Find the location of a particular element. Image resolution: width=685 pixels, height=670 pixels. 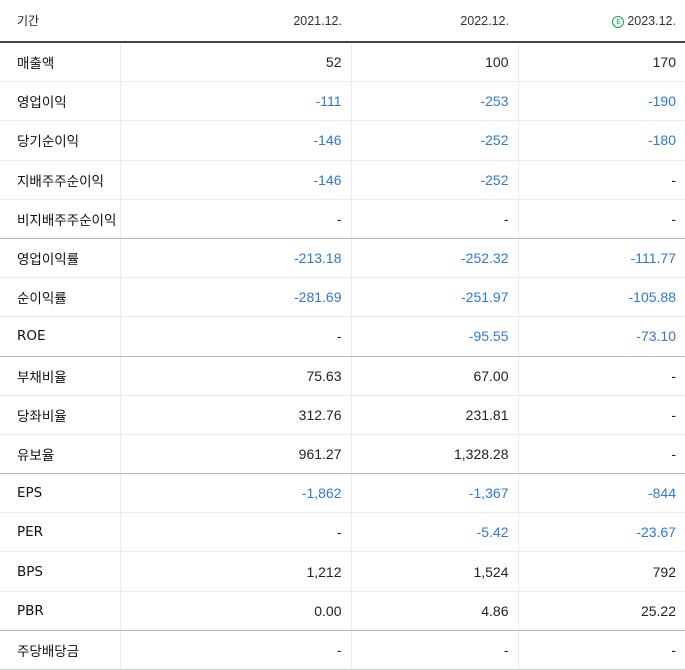

row-value: 1,328.28 is located at coordinates (435, 454).